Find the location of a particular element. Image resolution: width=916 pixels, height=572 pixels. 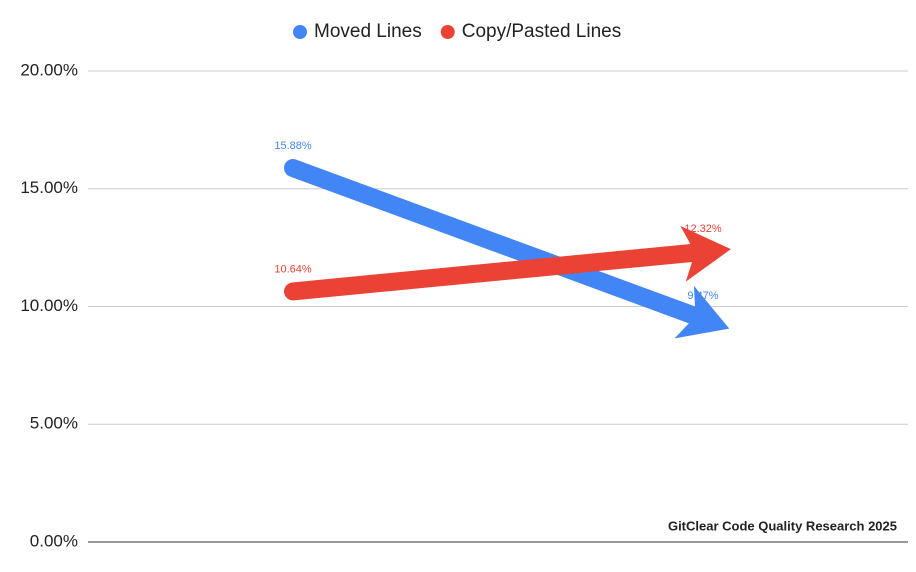

annotation: GitClear Code Quality Research 2025 is located at coordinates (782, 525).